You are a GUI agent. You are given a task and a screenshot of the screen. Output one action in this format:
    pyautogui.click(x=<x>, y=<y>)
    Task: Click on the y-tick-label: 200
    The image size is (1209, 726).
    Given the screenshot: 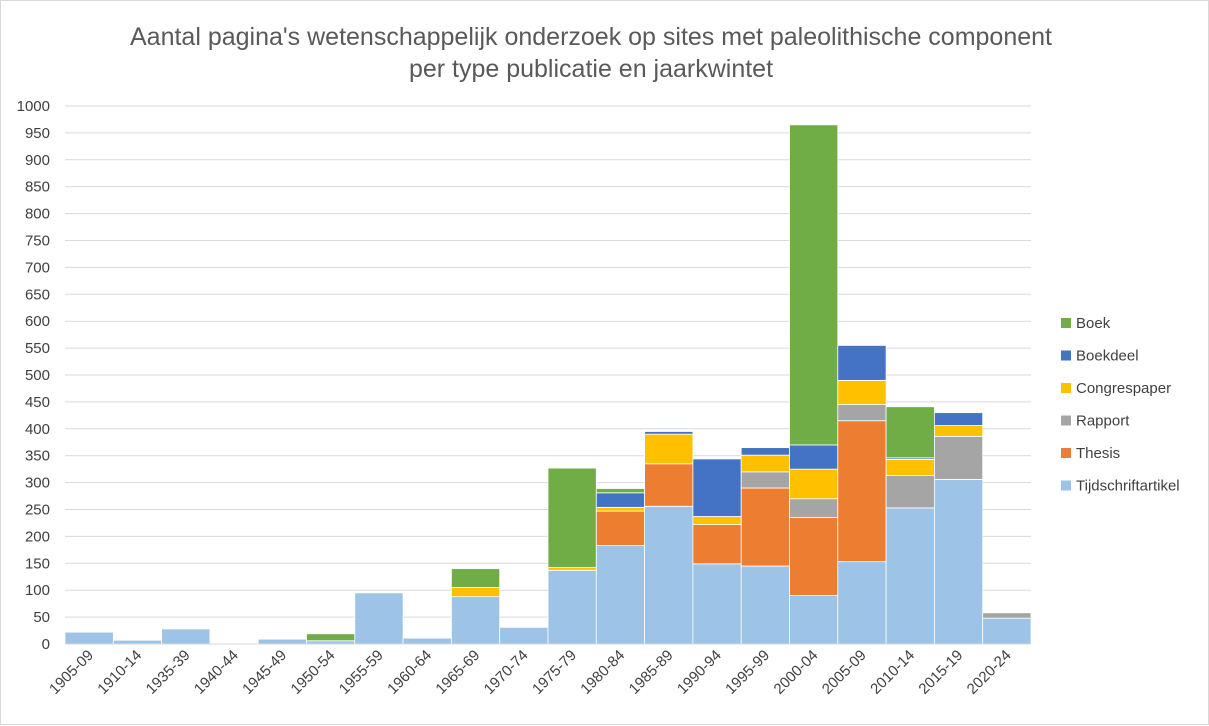 What is the action you would take?
    pyautogui.click(x=37, y=536)
    